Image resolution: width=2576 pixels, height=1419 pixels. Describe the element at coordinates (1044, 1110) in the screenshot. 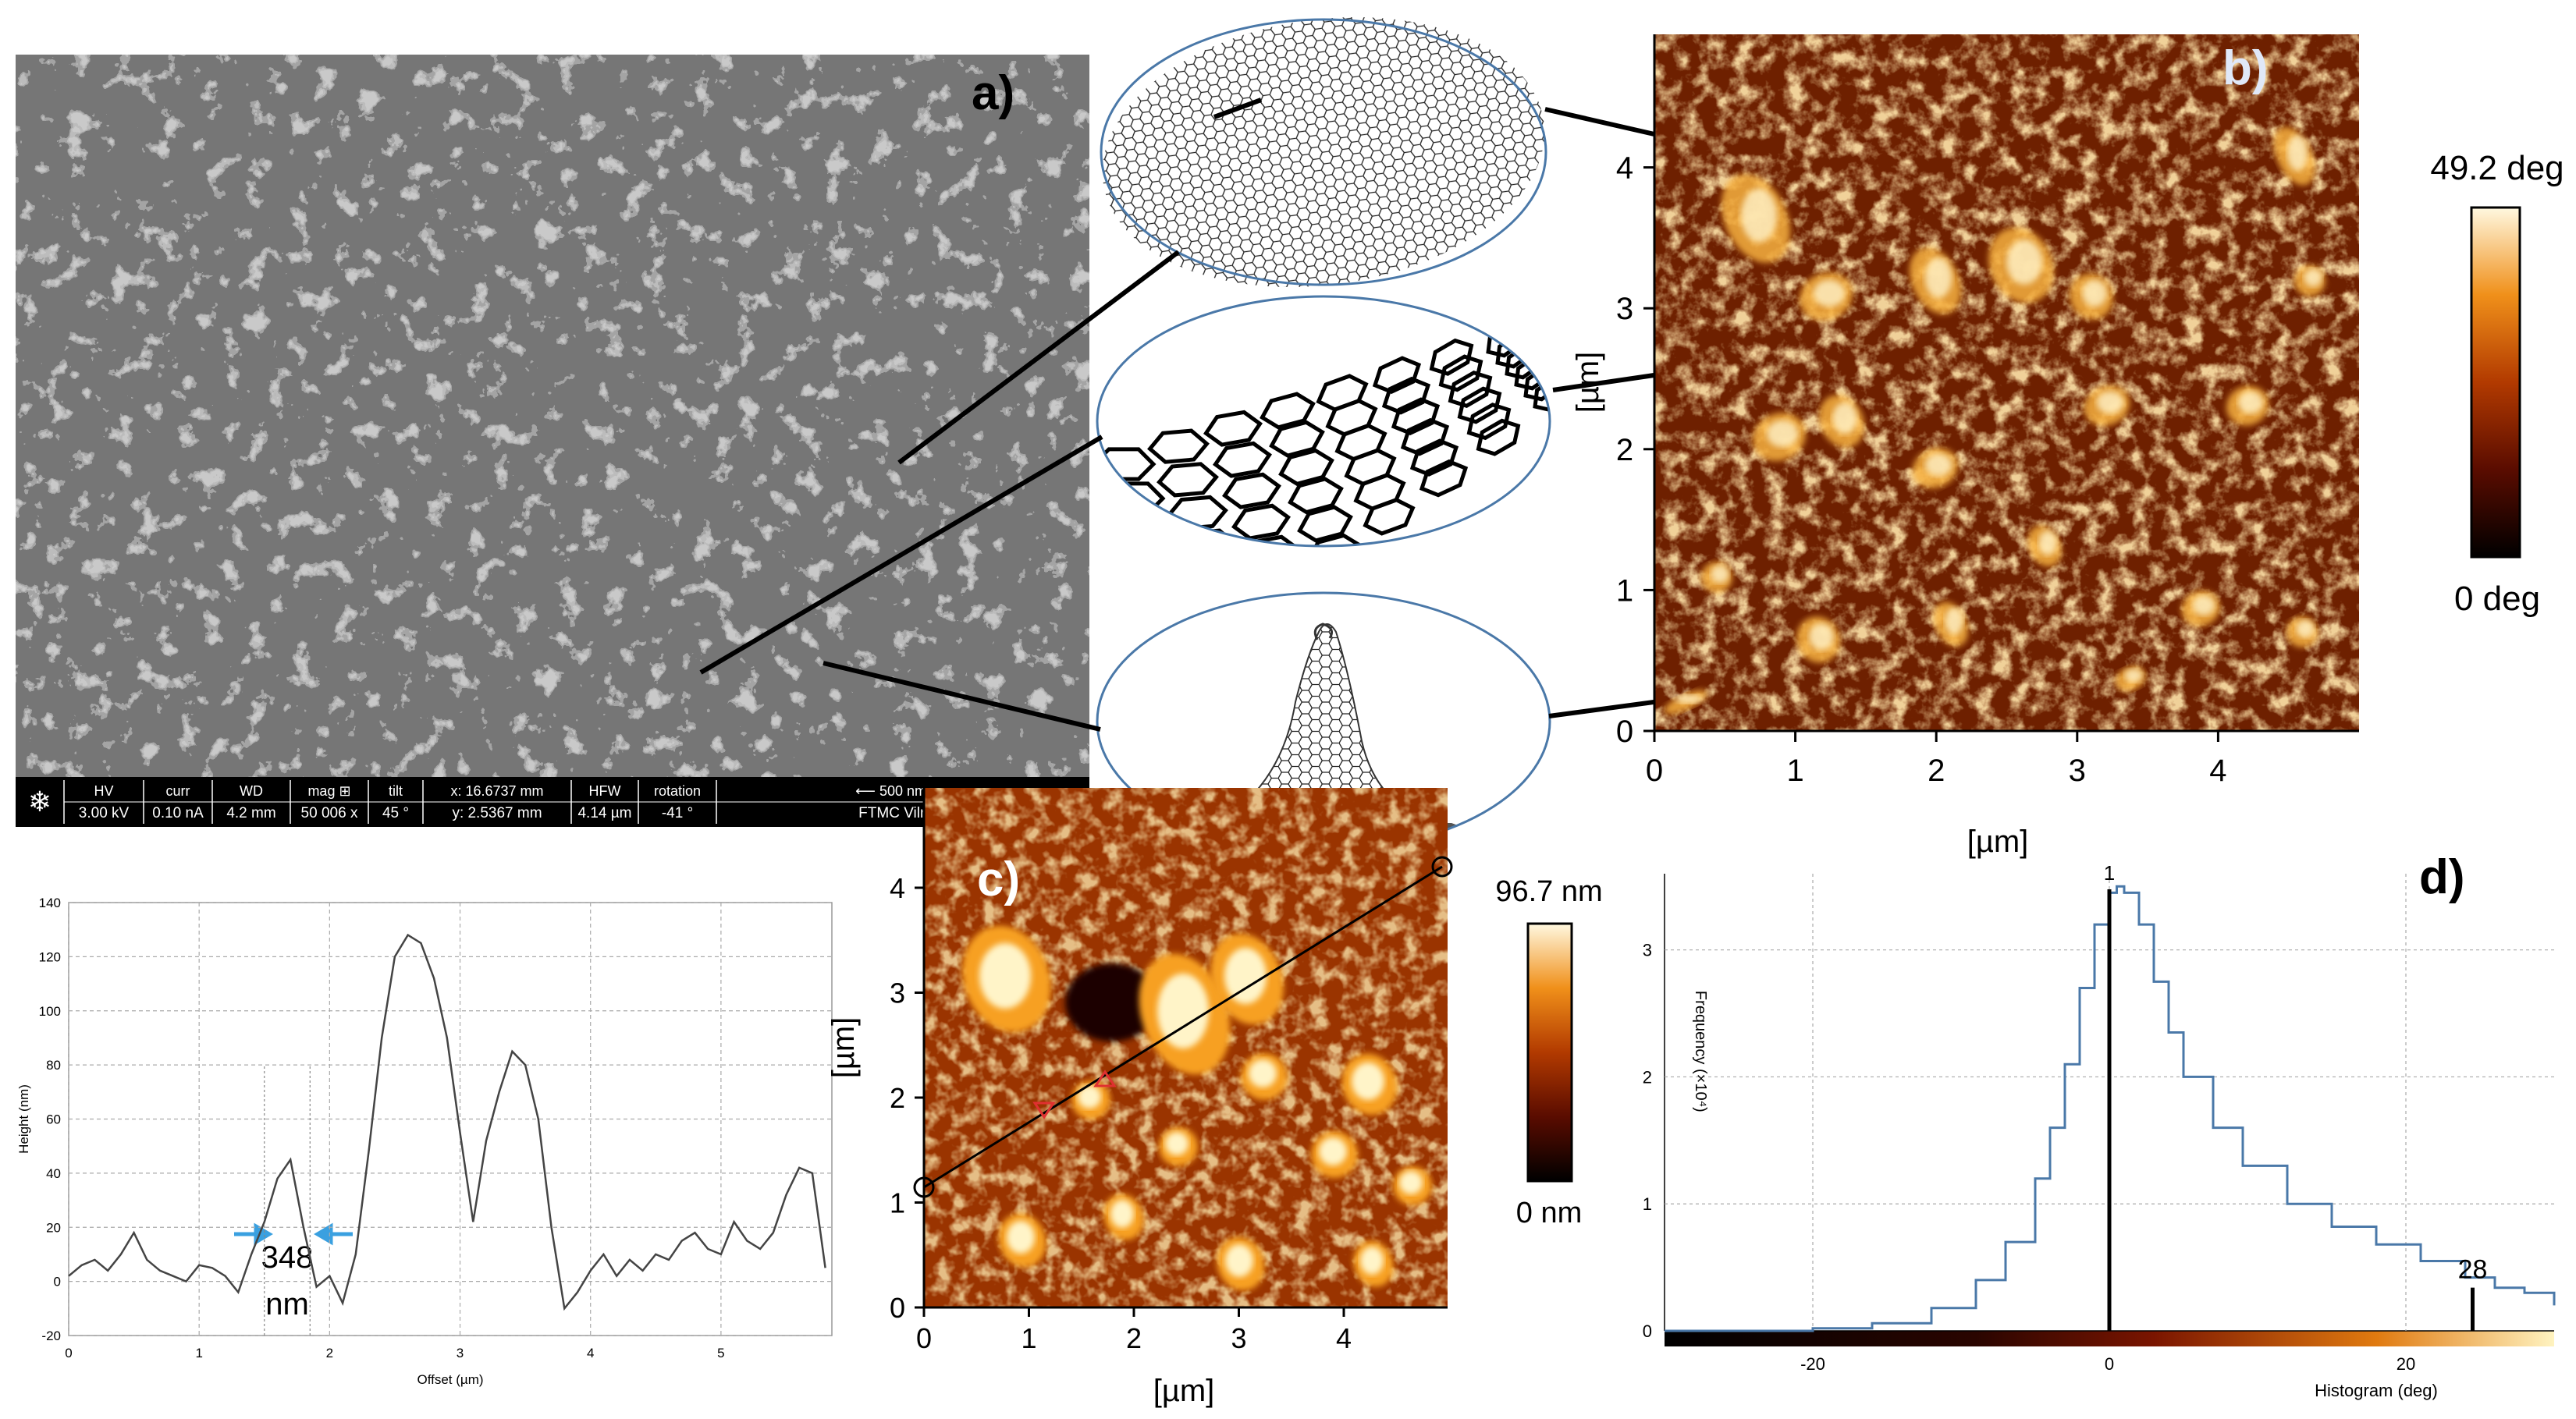

I see `profile-cursor-left` at that location.